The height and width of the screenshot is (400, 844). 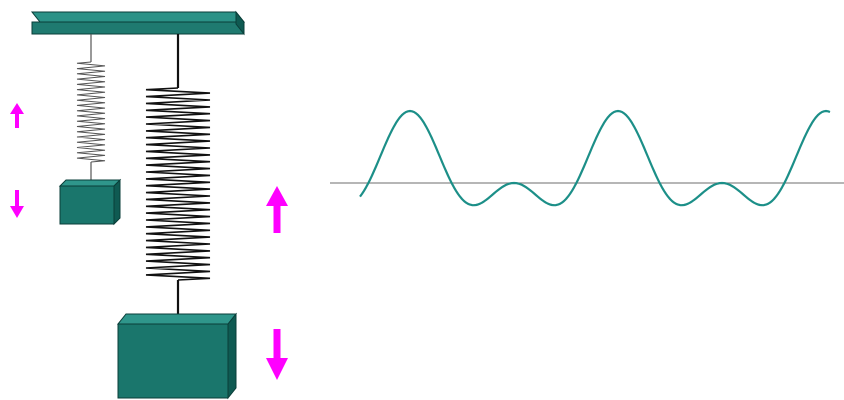 I want to click on support-beam, so click(x=138, y=23).